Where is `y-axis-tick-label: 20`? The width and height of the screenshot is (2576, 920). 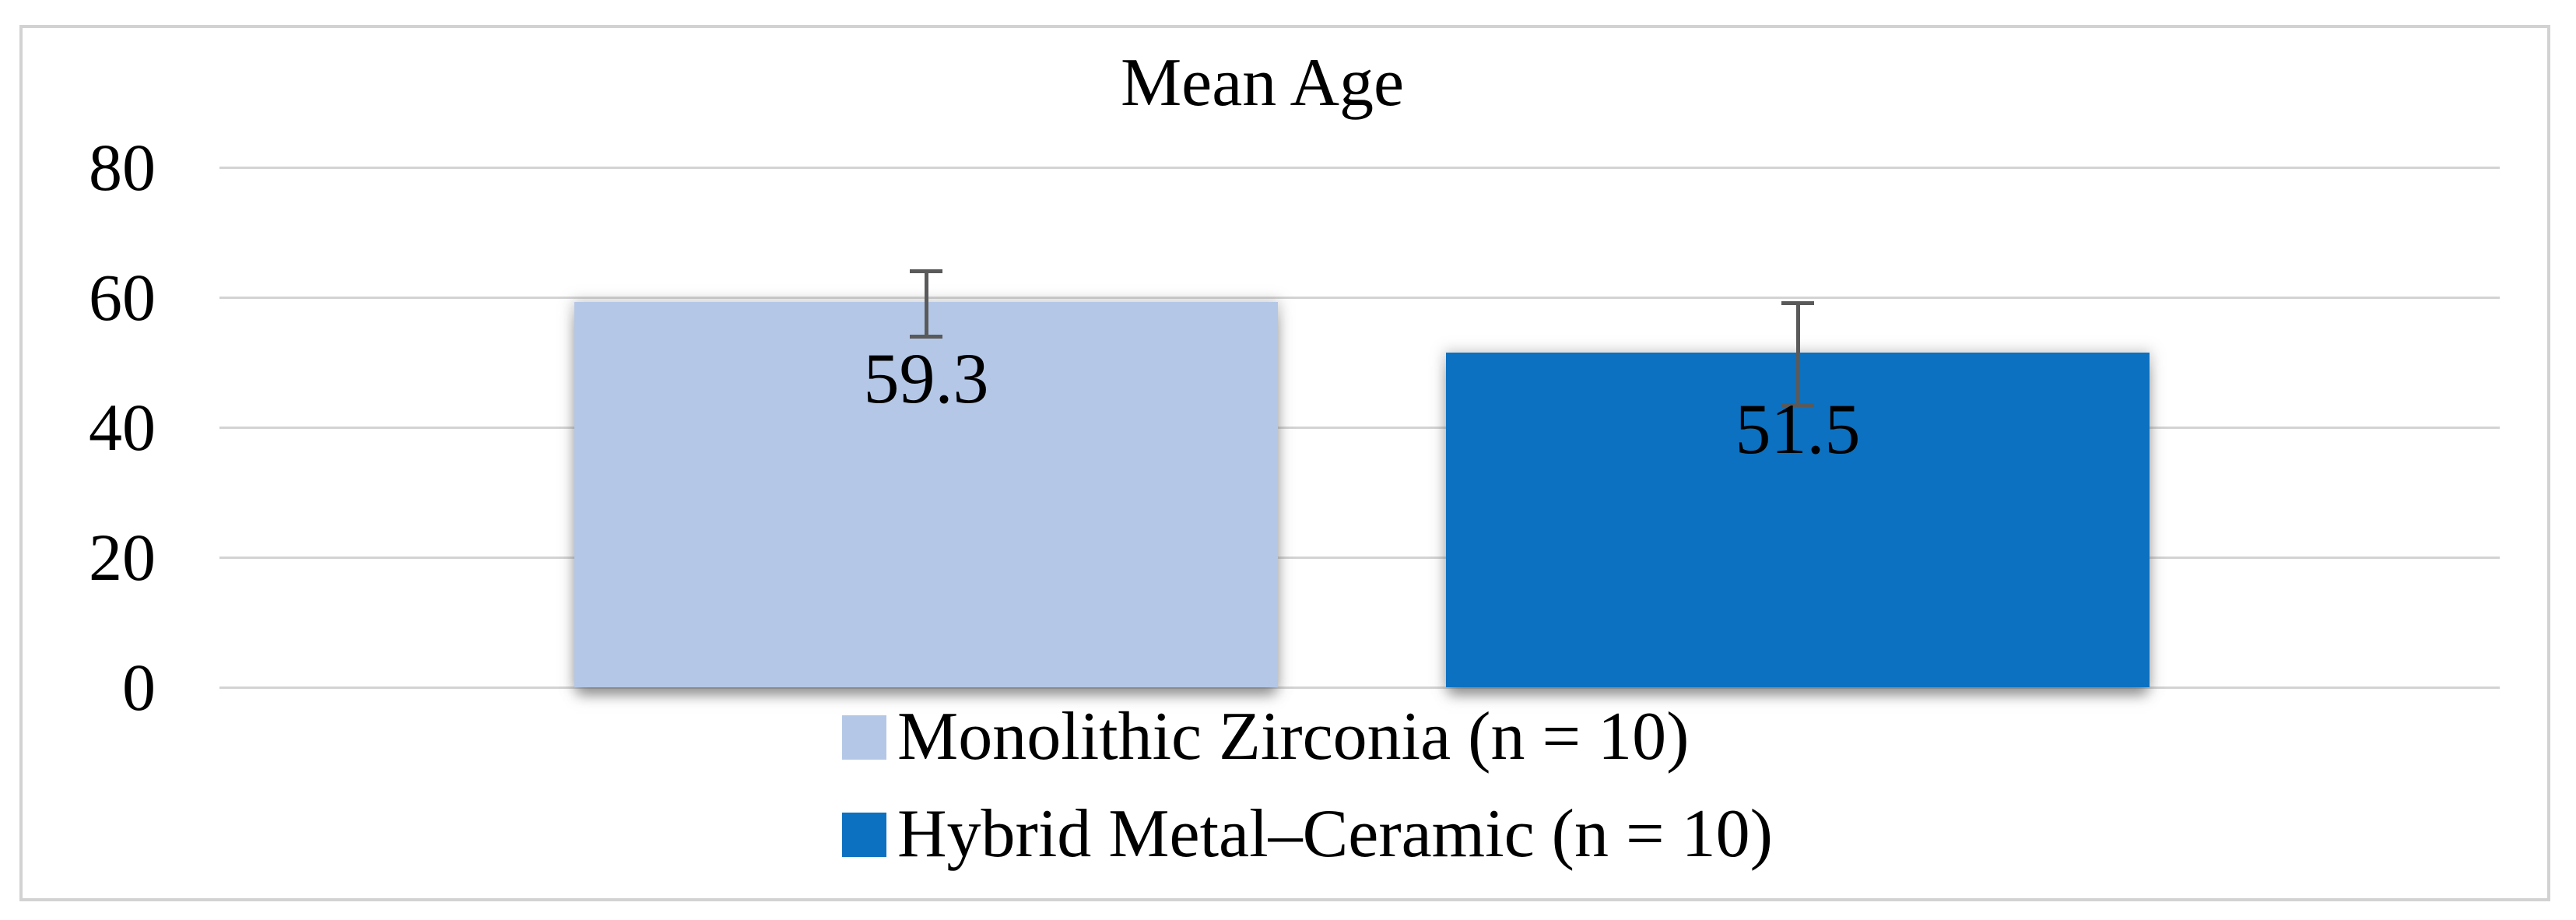 y-axis-tick-label: 20 is located at coordinates (123, 557).